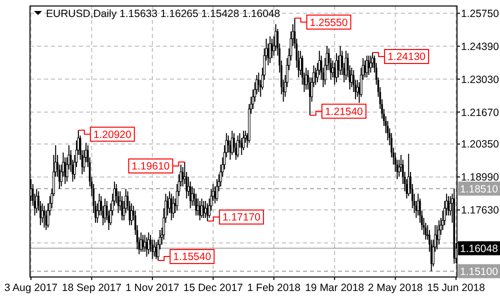  What do you see at coordinates (163, 14) in the screenshot?
I see `chart-title: EURUSD,Daily 1.15633 1.16265 1.15428 1.16048` at bounding box center [163, 14].